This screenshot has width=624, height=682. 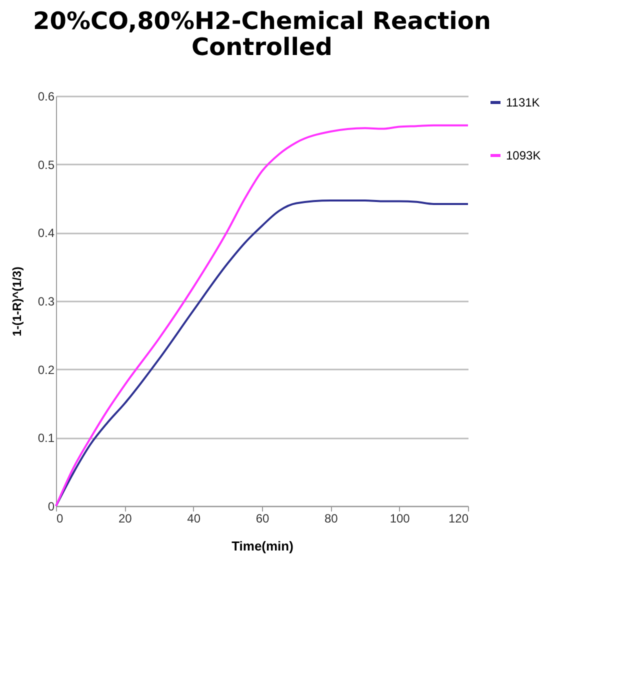 I want to click on legend-label: 1131K, so click(x=523, y=103).